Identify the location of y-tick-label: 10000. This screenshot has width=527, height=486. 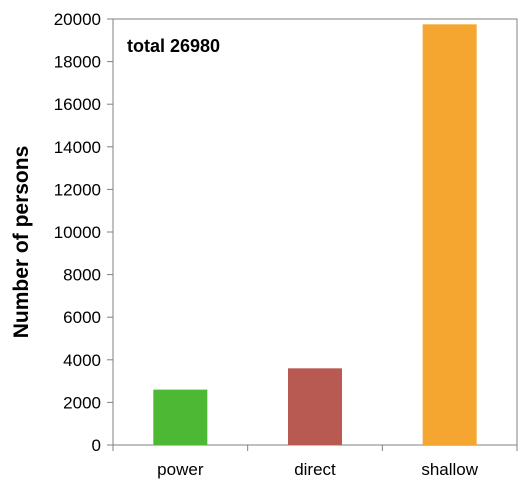
(77, 232).